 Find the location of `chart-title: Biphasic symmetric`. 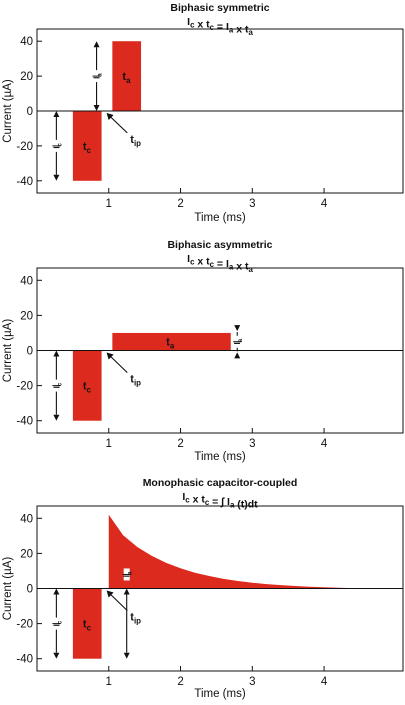

chart-title: Biphasic symmetric is located at coordinates (219, 8).